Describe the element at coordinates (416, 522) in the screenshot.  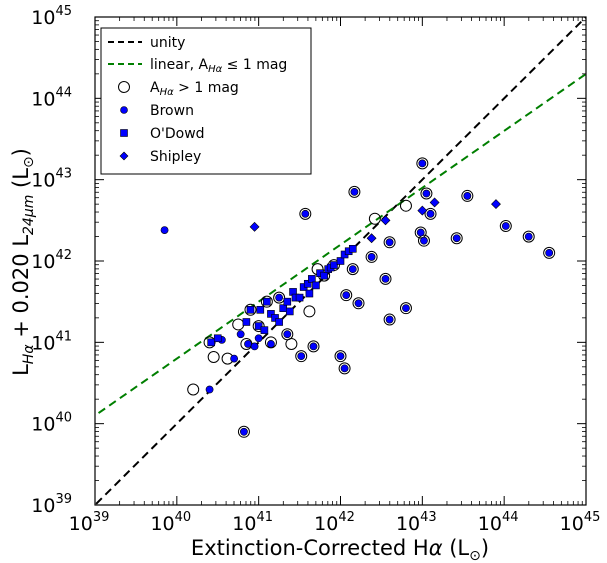
I see `x-tick-label: 1043` at that location.